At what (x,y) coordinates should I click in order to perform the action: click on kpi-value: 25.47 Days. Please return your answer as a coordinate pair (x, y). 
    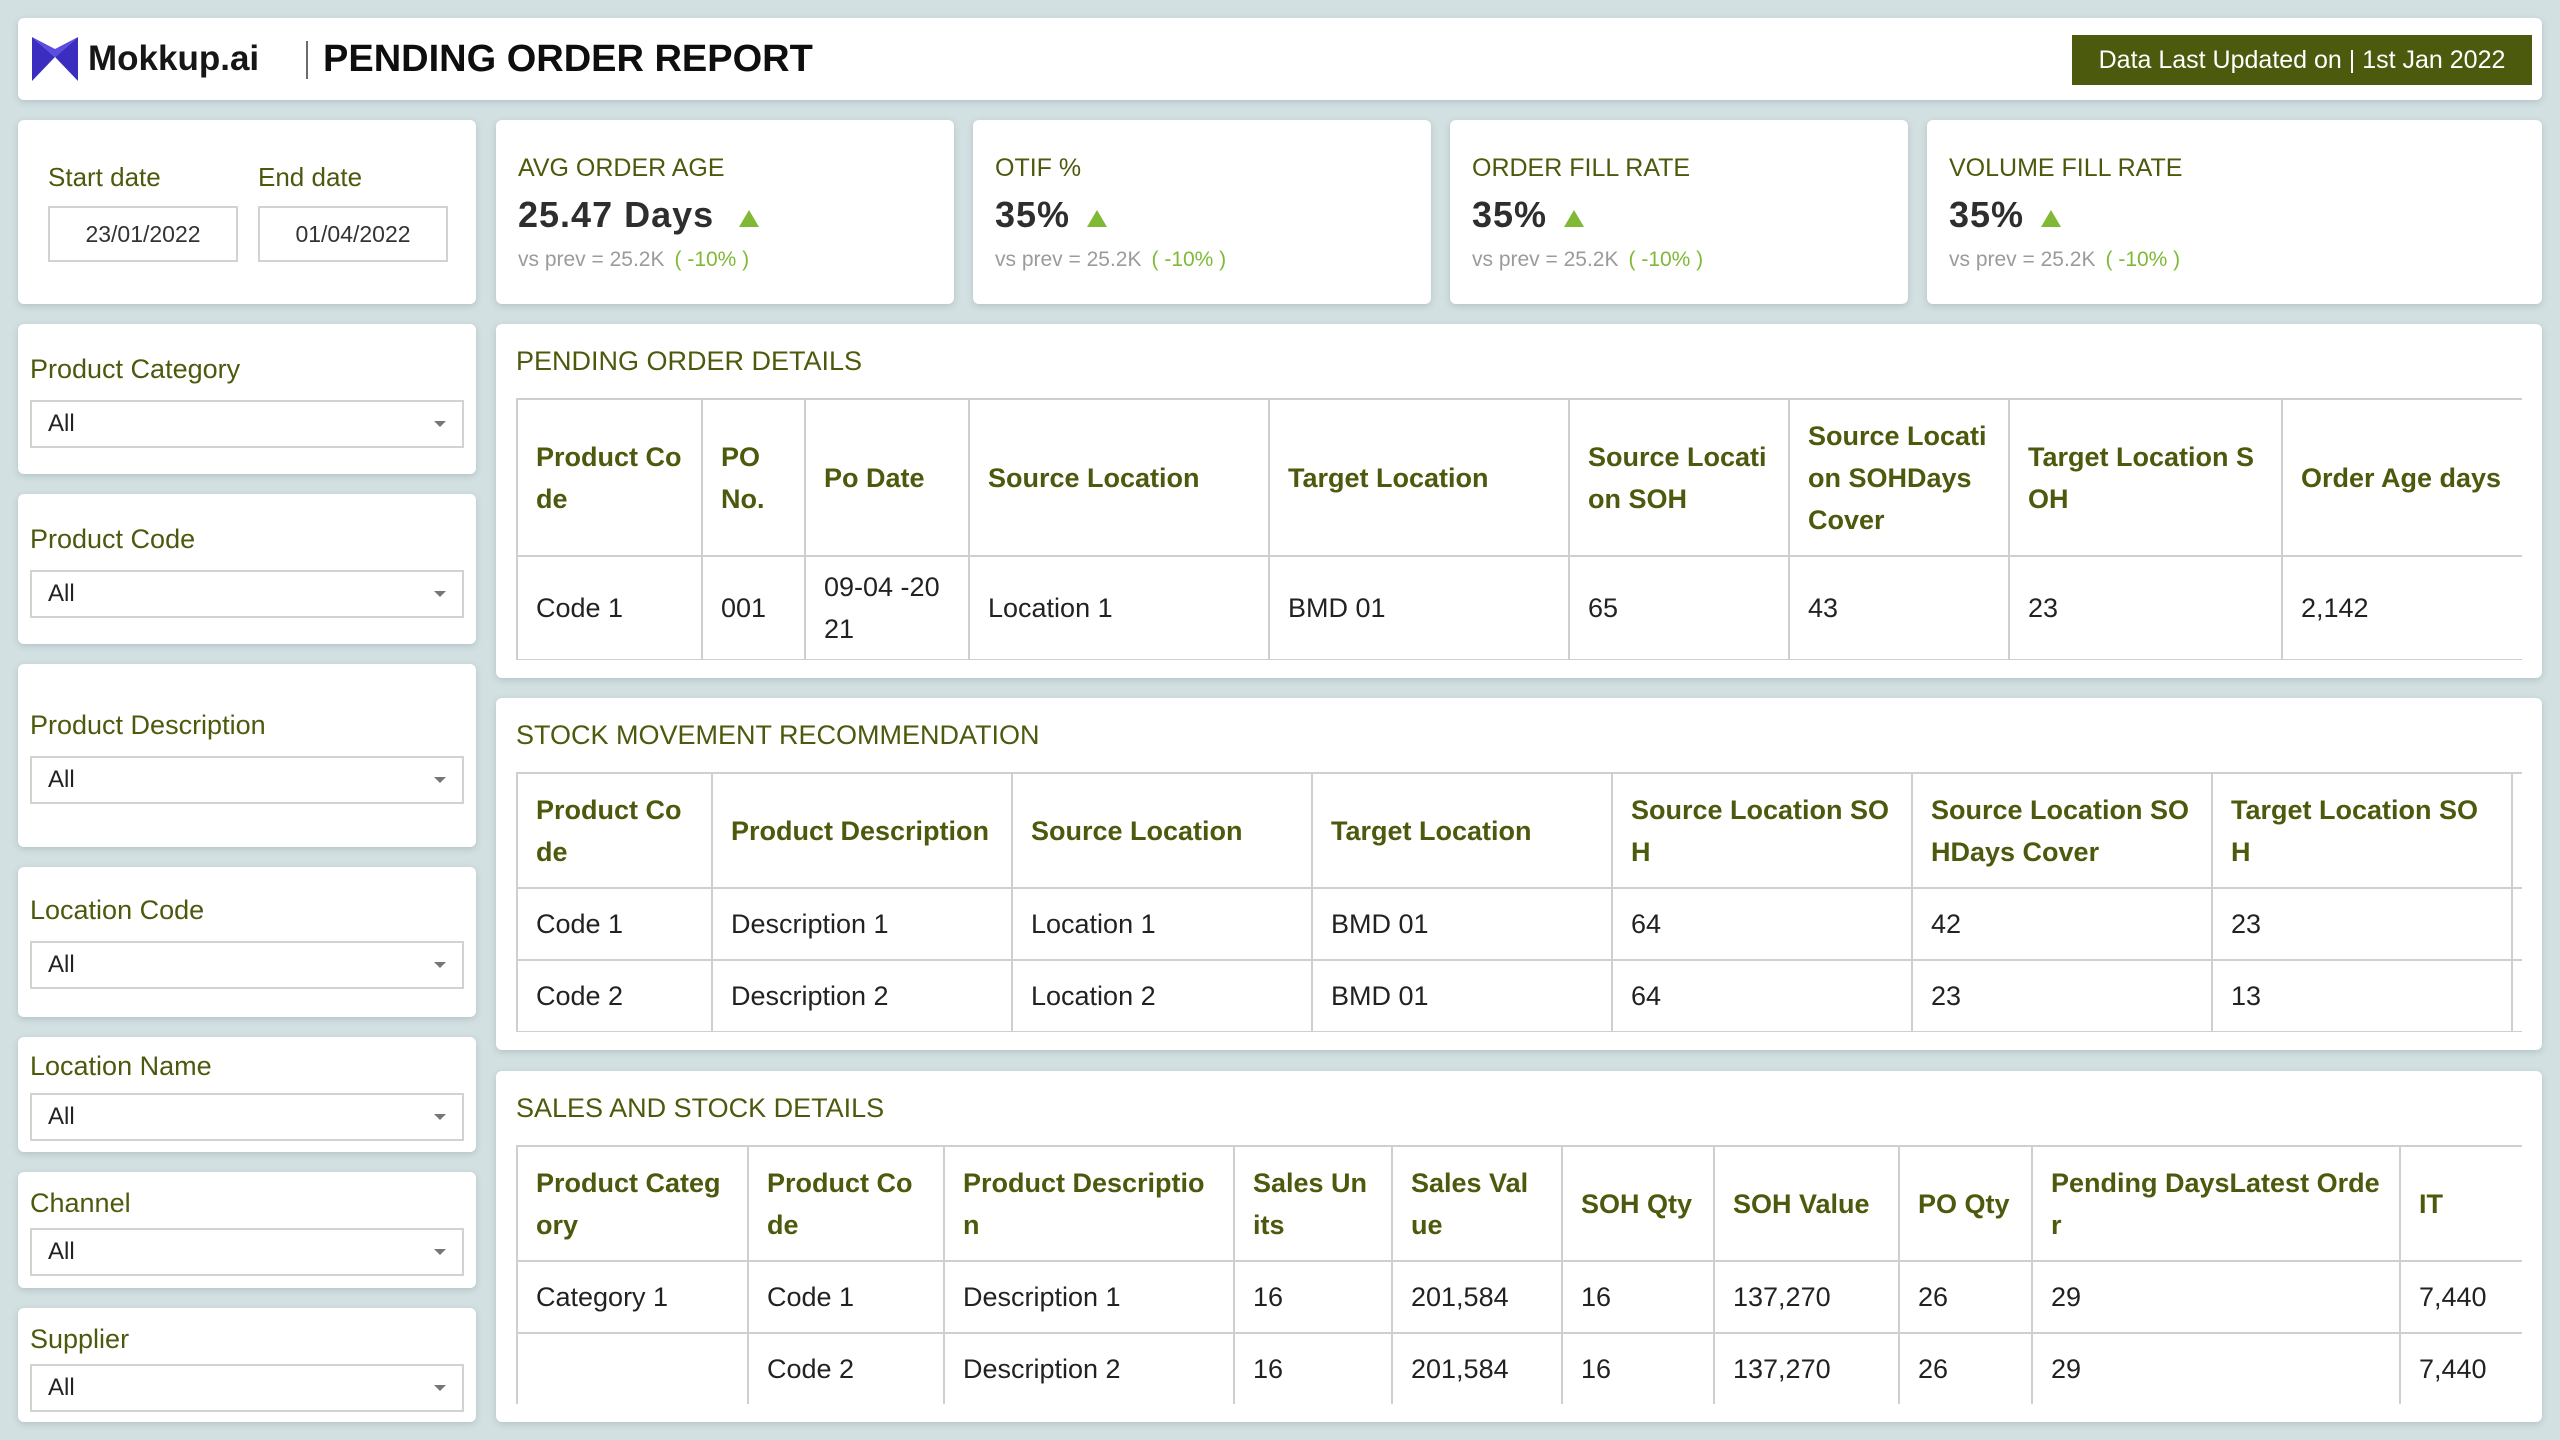
    Looking at the image, I should click on (616, 214).